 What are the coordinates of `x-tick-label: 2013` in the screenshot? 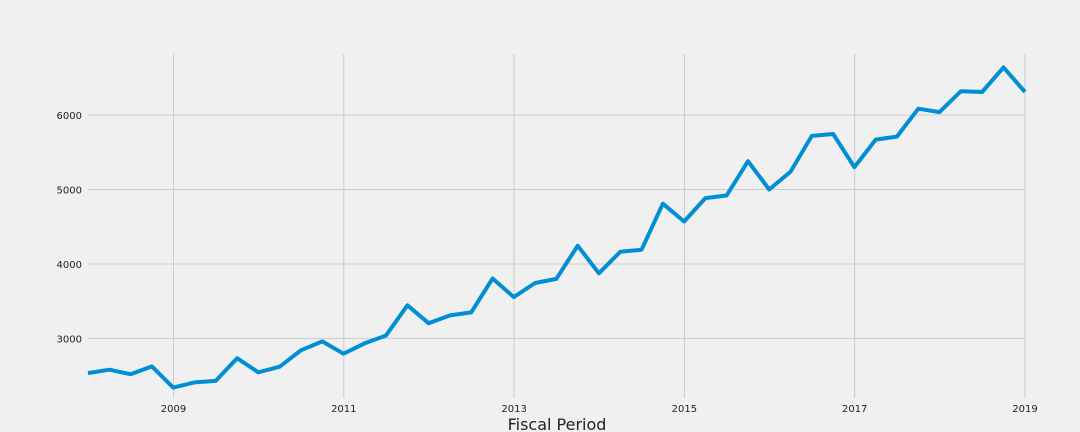 It's located at (513, 409).